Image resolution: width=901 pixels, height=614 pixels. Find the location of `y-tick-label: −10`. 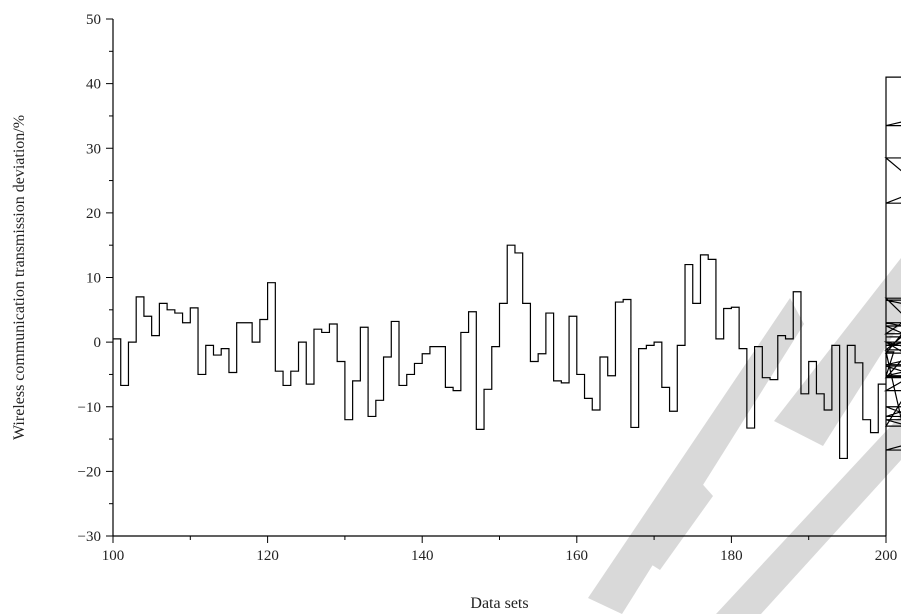

y-tick-label: −10 is located at coordinates (89, 408).